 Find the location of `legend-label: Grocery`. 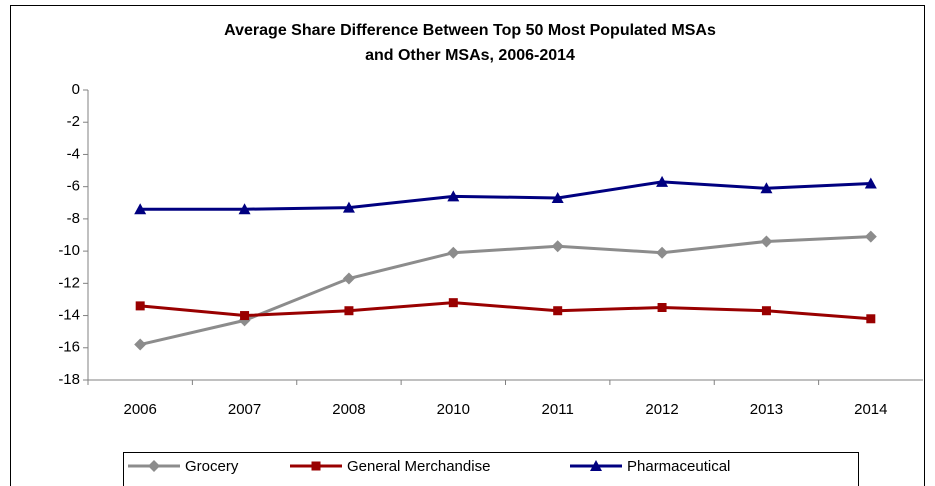

legend-label: Grocery is located at coordinates (212, 466).